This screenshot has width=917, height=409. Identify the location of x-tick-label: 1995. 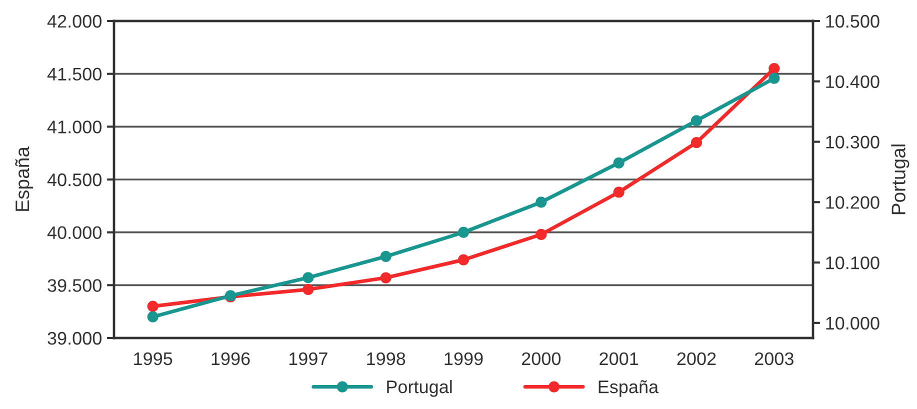
(153, 359).